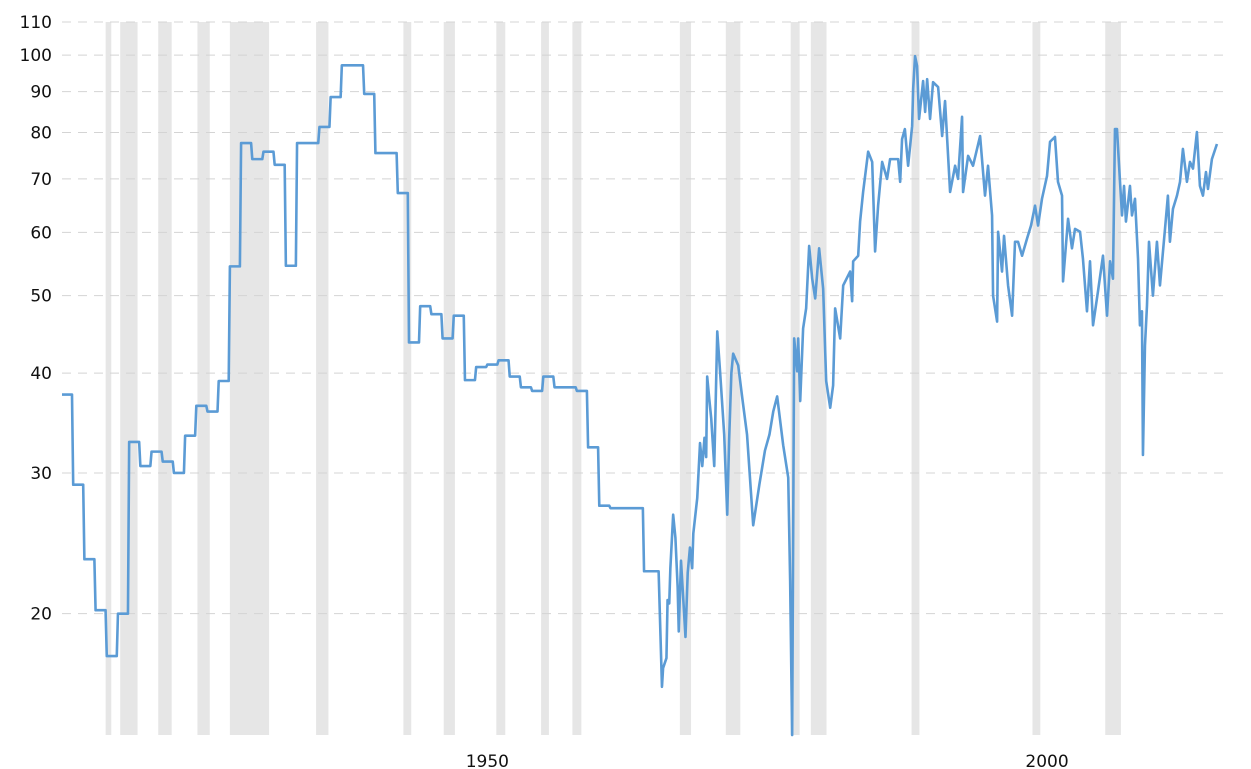  Describe the element at coordinates (41, 93) in the screenshot. I see `y-tick-label: 90` at that location.